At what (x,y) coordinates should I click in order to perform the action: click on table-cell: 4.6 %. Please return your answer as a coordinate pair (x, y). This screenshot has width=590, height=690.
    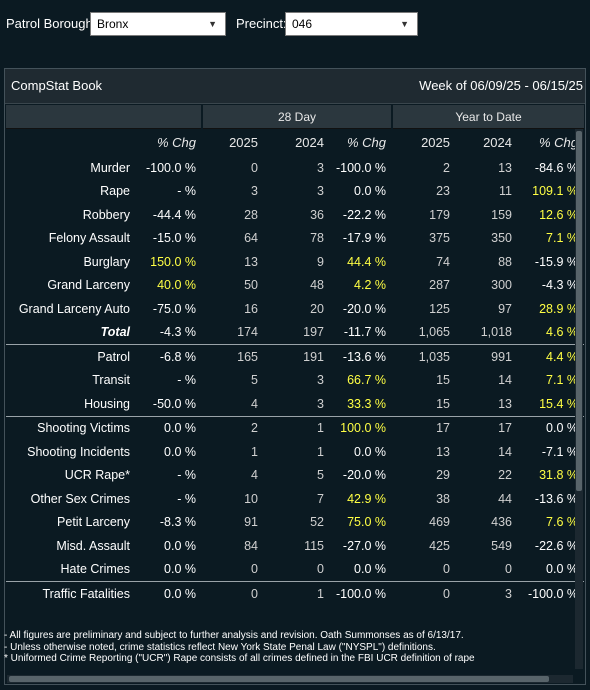
    Looking at the image, I should click on (562, 332).